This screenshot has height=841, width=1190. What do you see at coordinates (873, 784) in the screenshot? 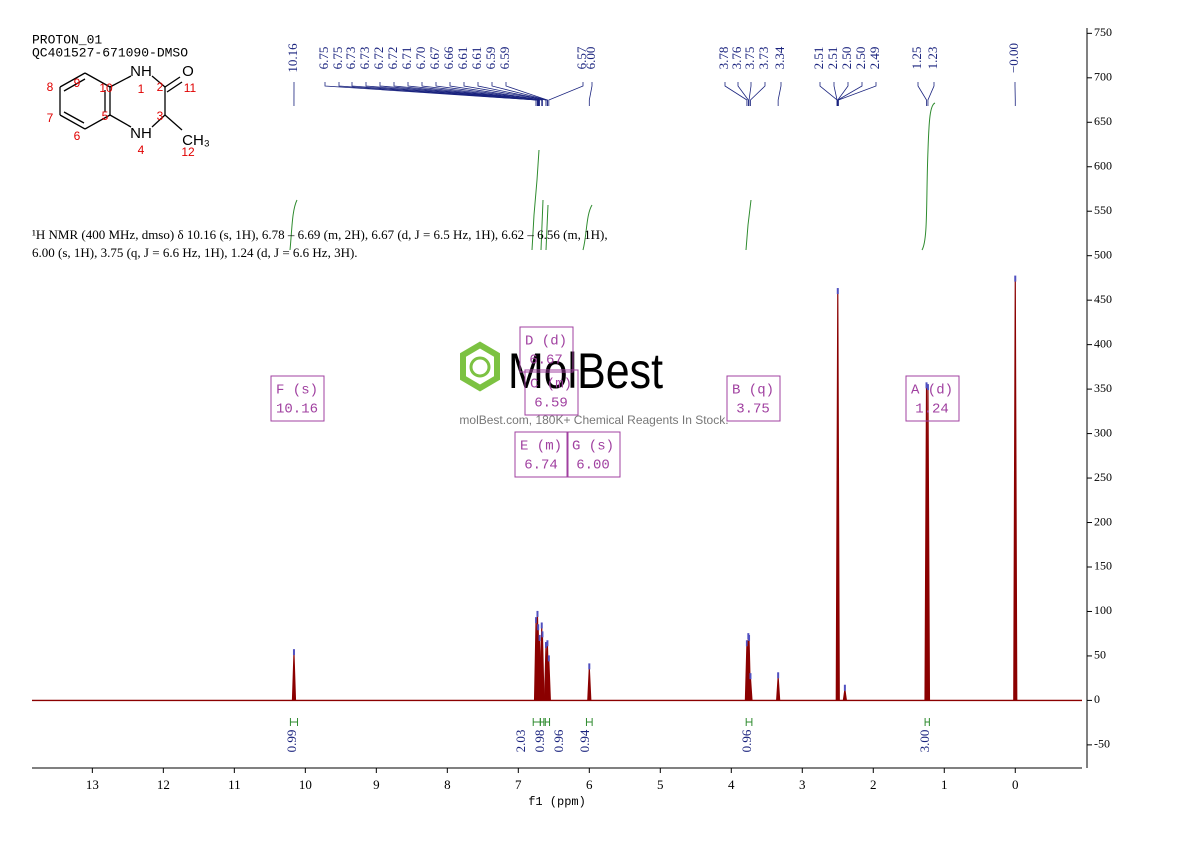
I see `x-tick-label: 2` at bounding box center [873, 784].